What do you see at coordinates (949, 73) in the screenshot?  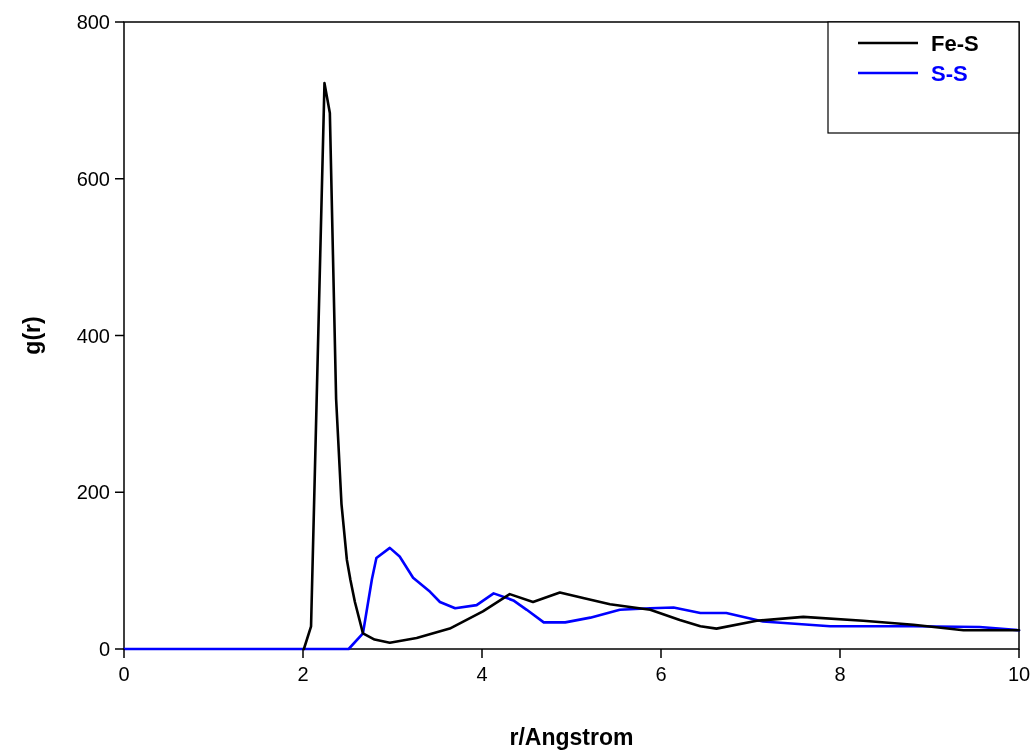 I see `legend-label: S-S` at bounding box center [949, 73].